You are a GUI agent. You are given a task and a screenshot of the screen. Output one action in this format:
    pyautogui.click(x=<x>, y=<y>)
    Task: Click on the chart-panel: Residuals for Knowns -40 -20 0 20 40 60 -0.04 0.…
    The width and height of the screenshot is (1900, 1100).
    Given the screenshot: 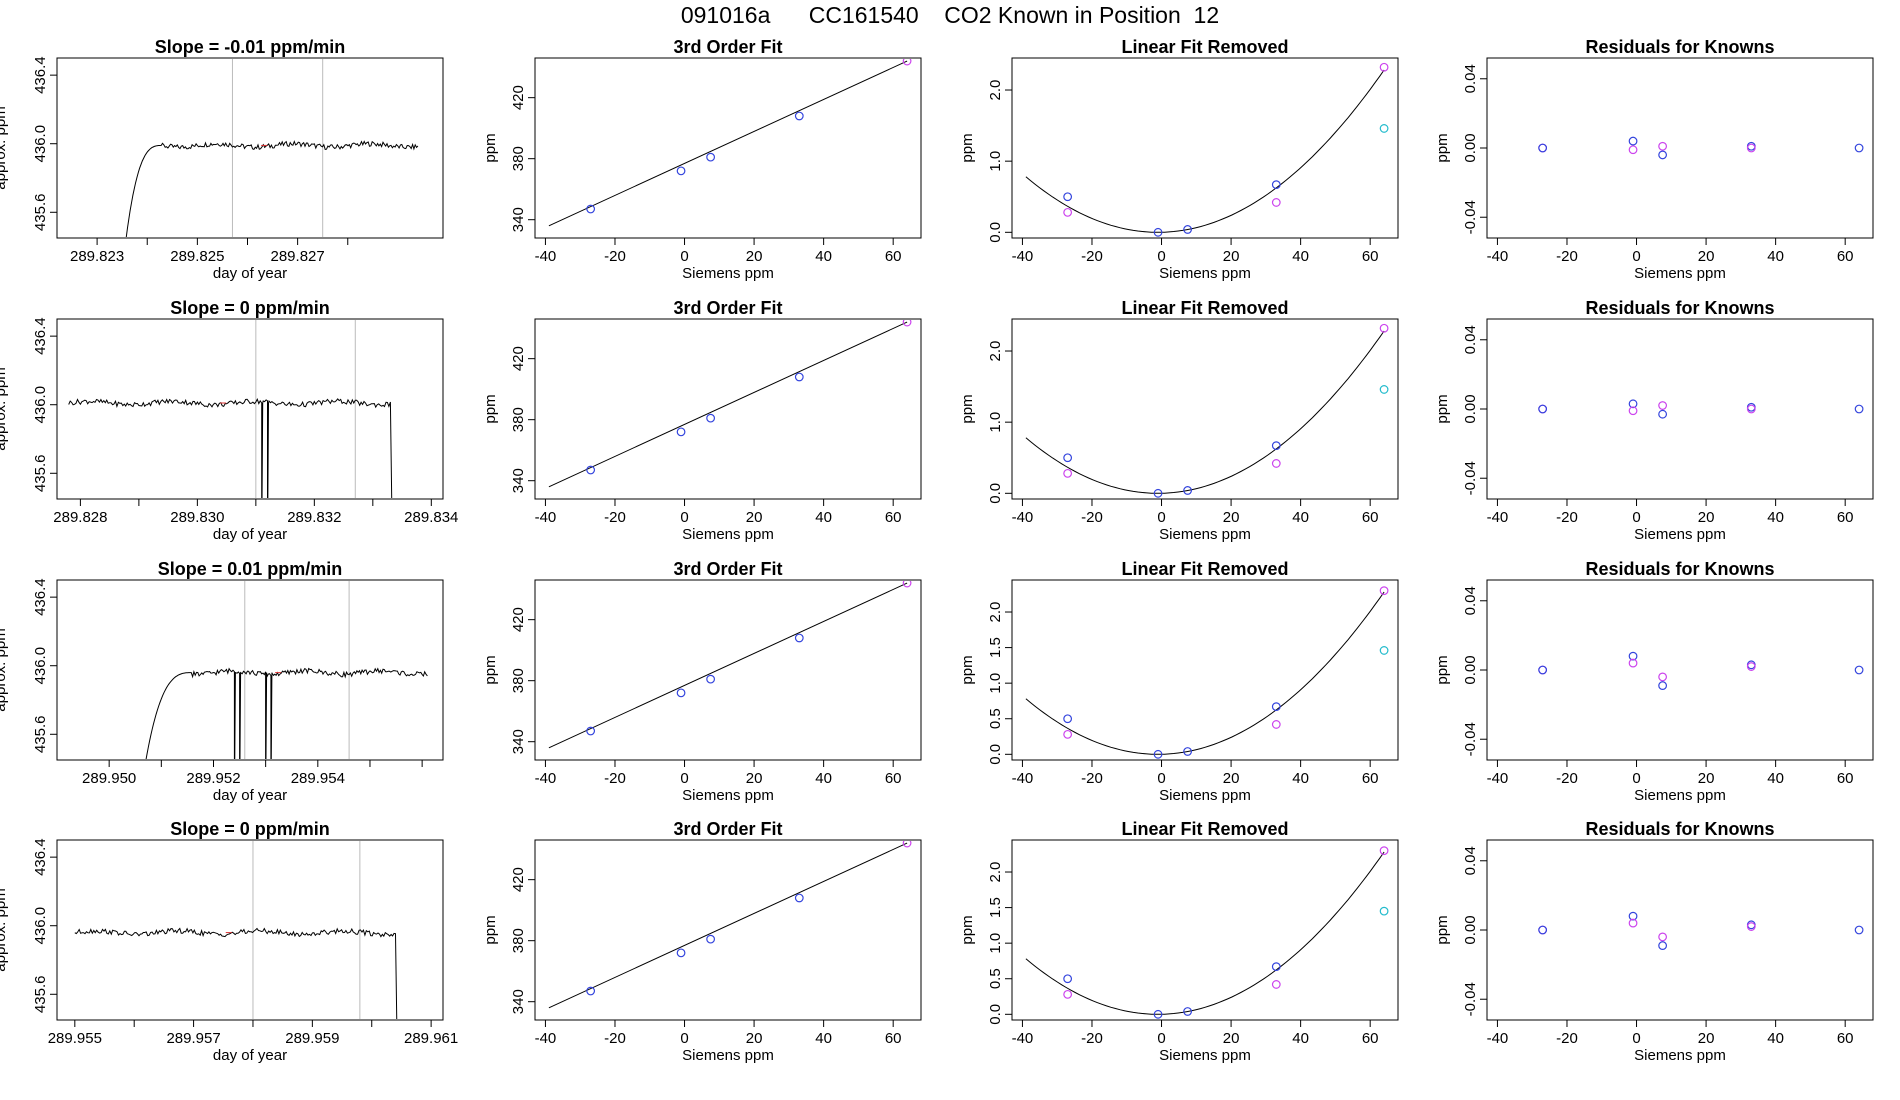 What is the action you would take?
    pyautogui.click(x=1654, y=420)
    